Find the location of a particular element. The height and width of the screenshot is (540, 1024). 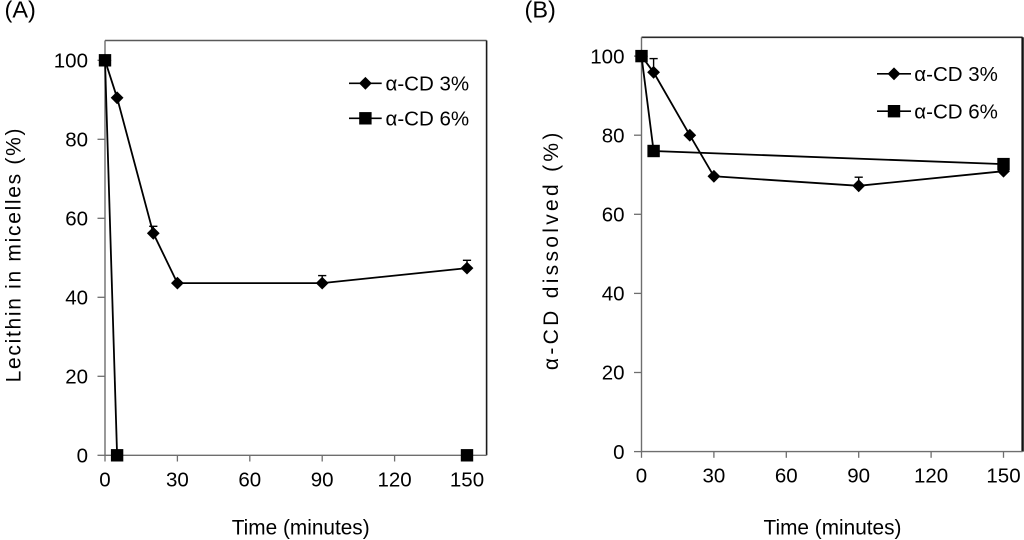

svg-text: (B) is located at coordinates (540, 11).